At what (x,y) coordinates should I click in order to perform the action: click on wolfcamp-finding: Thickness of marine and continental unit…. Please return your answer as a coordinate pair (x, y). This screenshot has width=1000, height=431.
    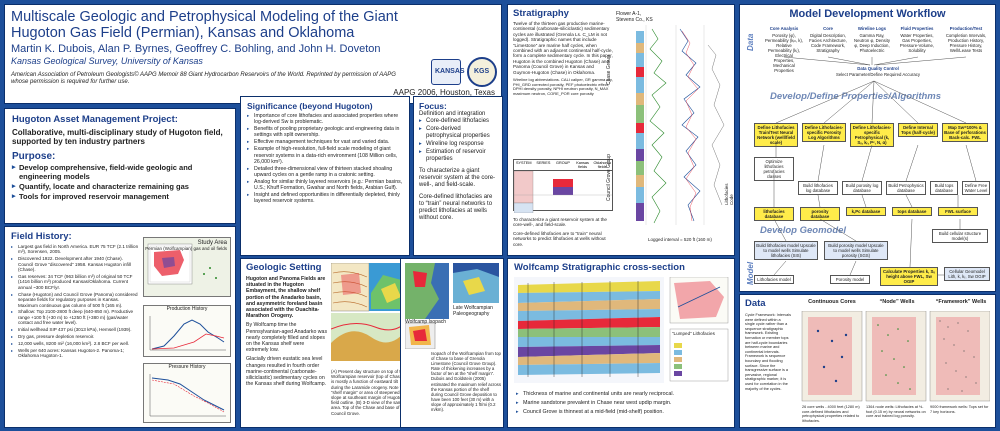
    Looking at the image, I should click on (624, 394).